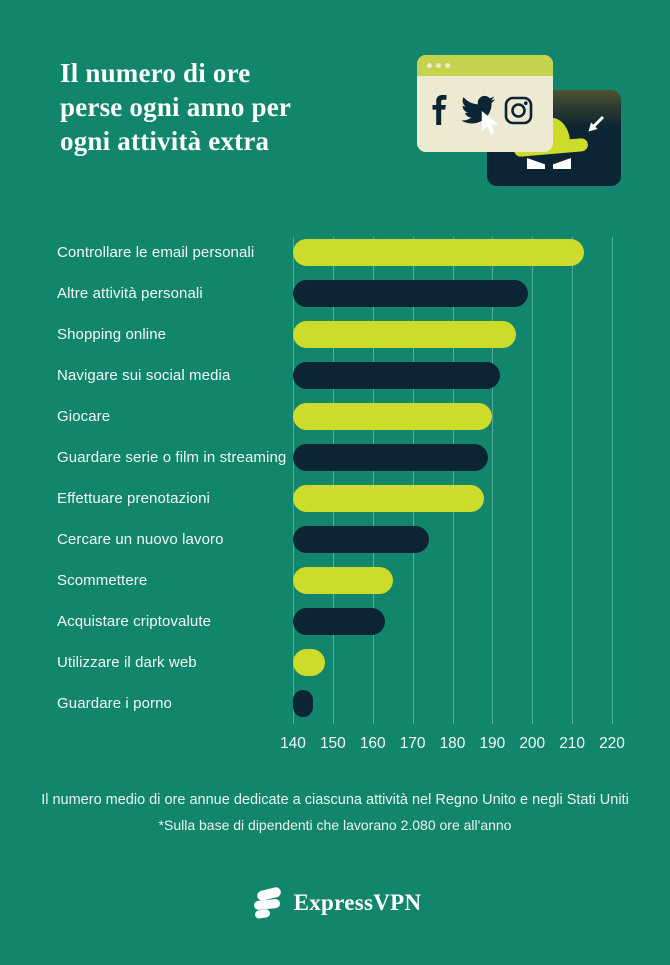 This screenshot has height=965, width=670. What do you see at coordinates (172, 457) in the screenshot?
I see `category-label: Guardare serie o film in streaming` at bounding box center [172, 457].